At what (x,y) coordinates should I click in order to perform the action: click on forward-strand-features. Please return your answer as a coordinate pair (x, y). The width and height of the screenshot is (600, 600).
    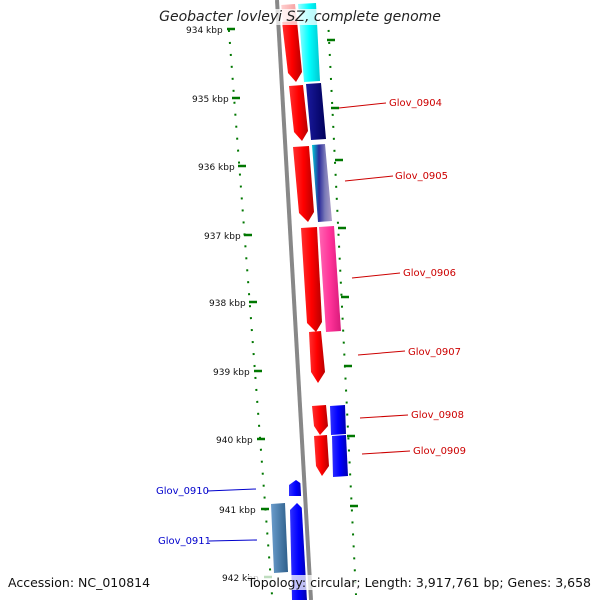
    Looking at the image, I should click on (305, 240).